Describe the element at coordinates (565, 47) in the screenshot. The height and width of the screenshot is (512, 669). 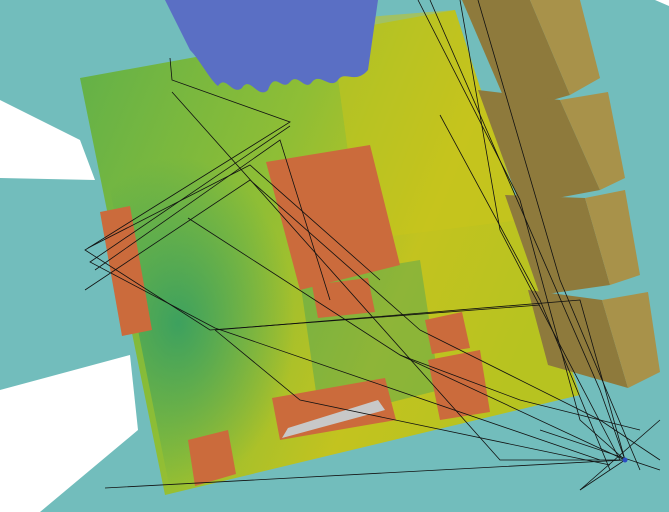
I see `heatsink-fin-1-front` at that location.